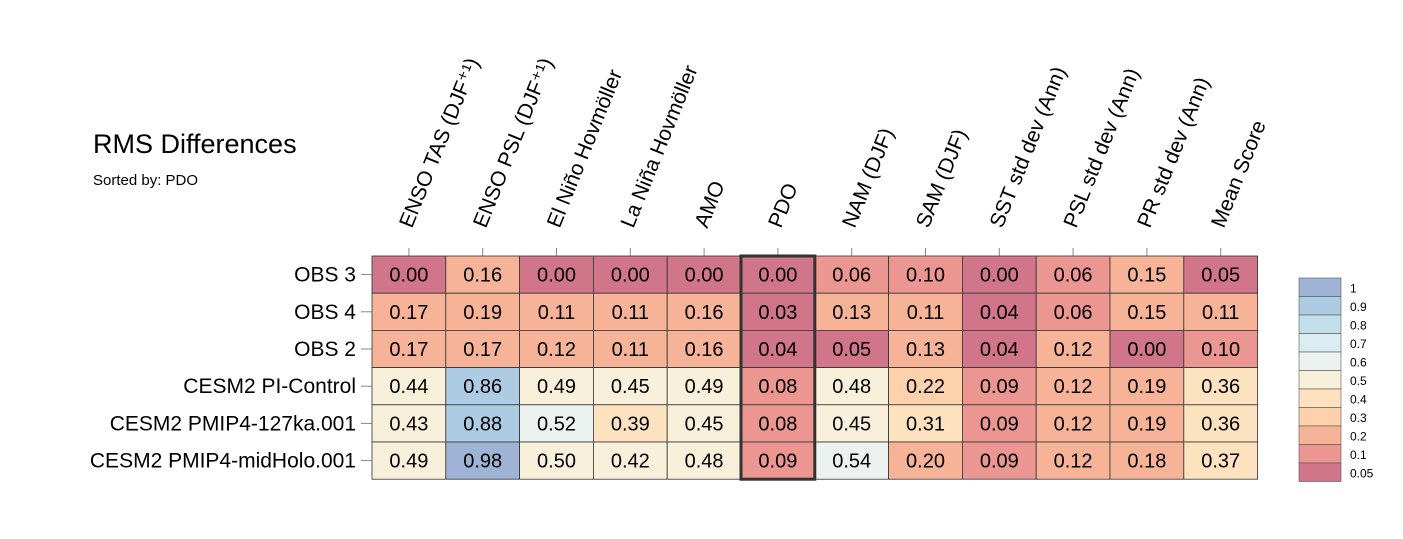 This screenshot has height=539, width=1403. I want to click on cell-value: 0.49, so click(408, 462).